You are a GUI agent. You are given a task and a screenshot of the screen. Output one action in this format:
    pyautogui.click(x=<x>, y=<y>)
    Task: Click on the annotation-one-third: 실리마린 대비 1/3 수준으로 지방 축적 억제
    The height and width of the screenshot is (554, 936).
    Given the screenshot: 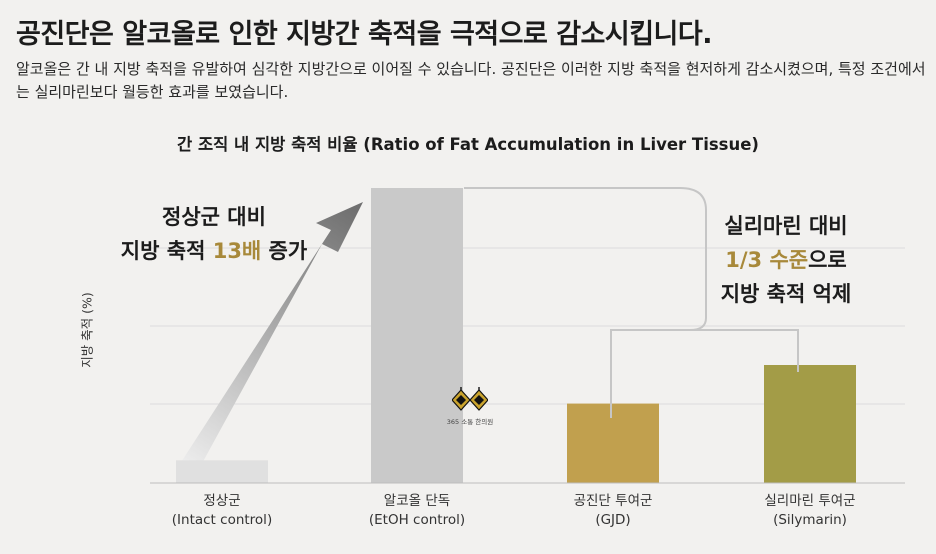 What is the action you would take?
    pyautogui.click(x=786, y=260)
    